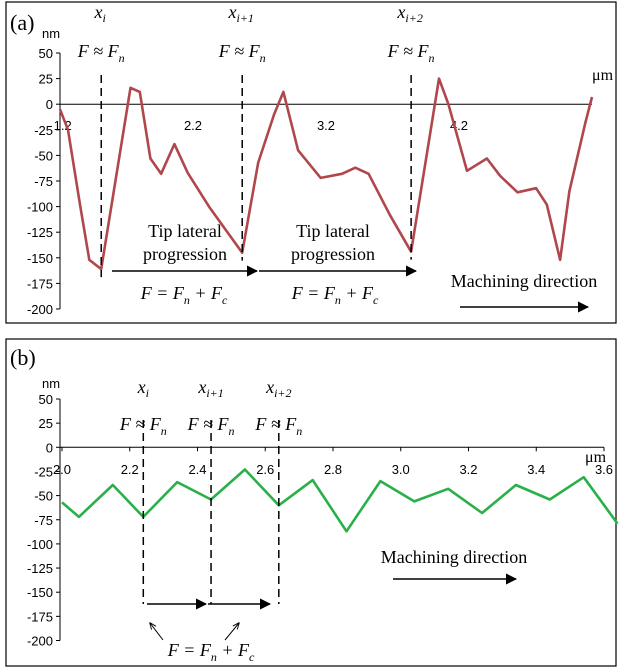 The width and height of the screenshot is (619, 670). Describe the element at coordinates (143, 388) in the screenshot. I see `panel-b-marker-label: xi` at that location.